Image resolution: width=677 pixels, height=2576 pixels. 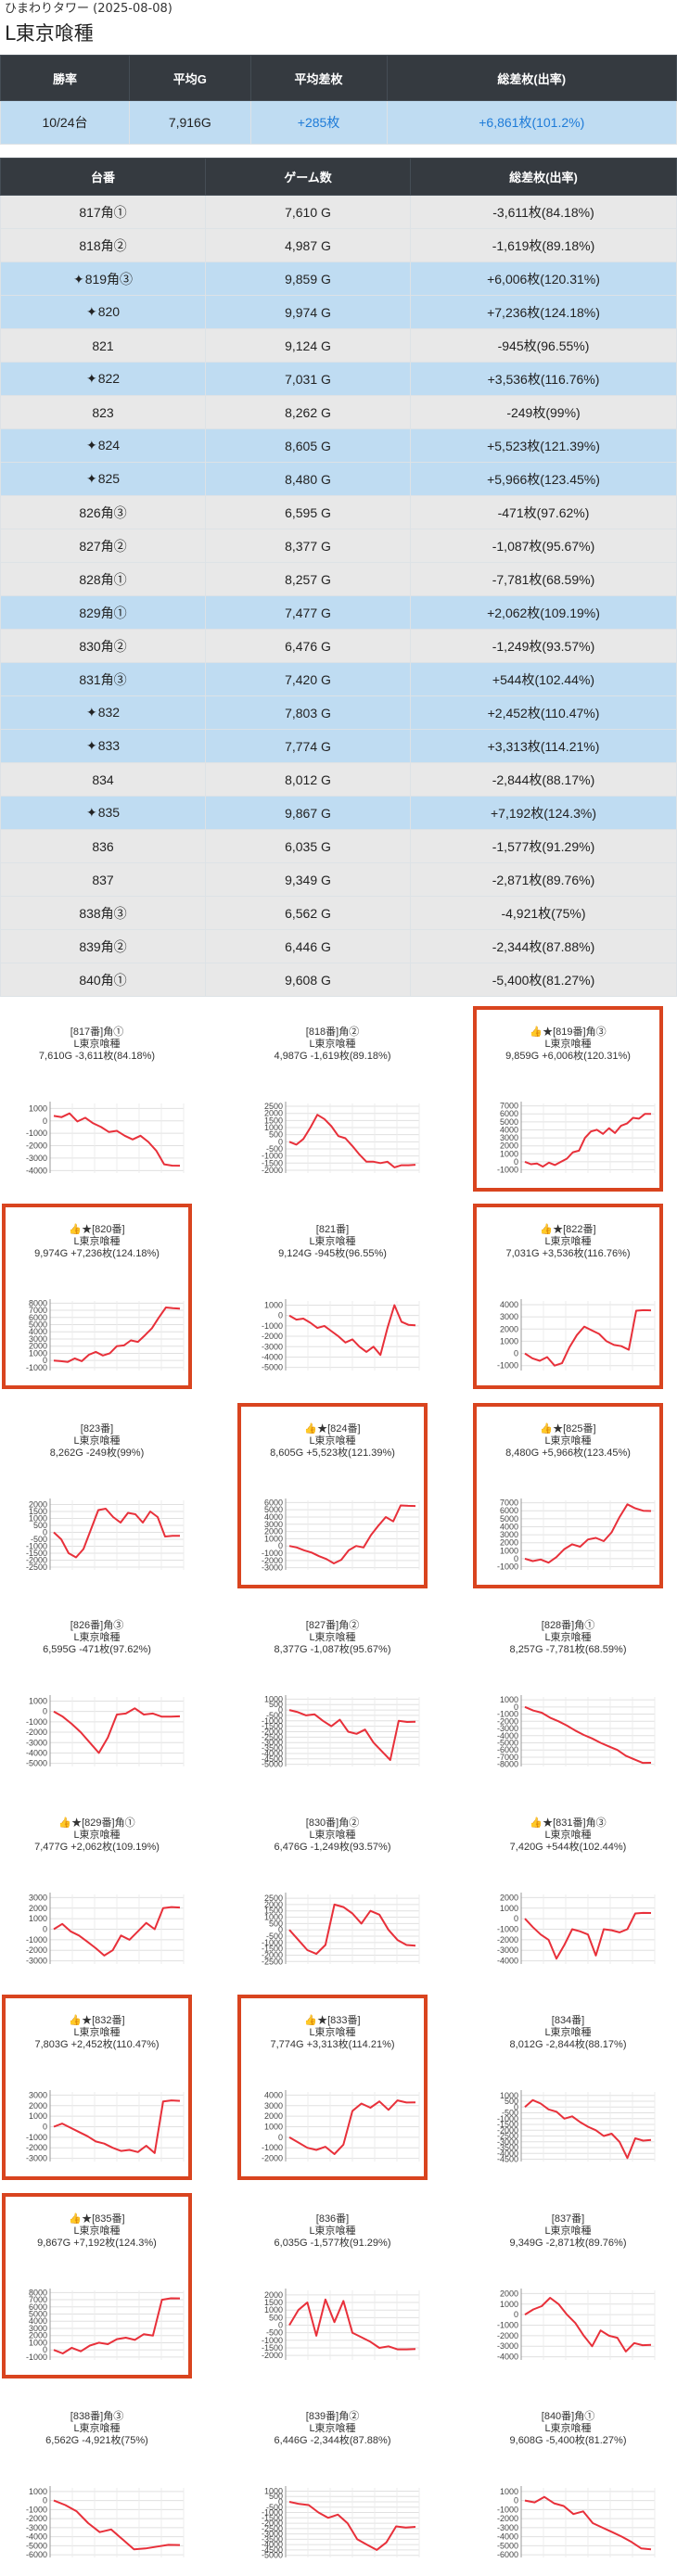 I want to click on machine-no-cell: ✦832, so click(x=103, y=712).